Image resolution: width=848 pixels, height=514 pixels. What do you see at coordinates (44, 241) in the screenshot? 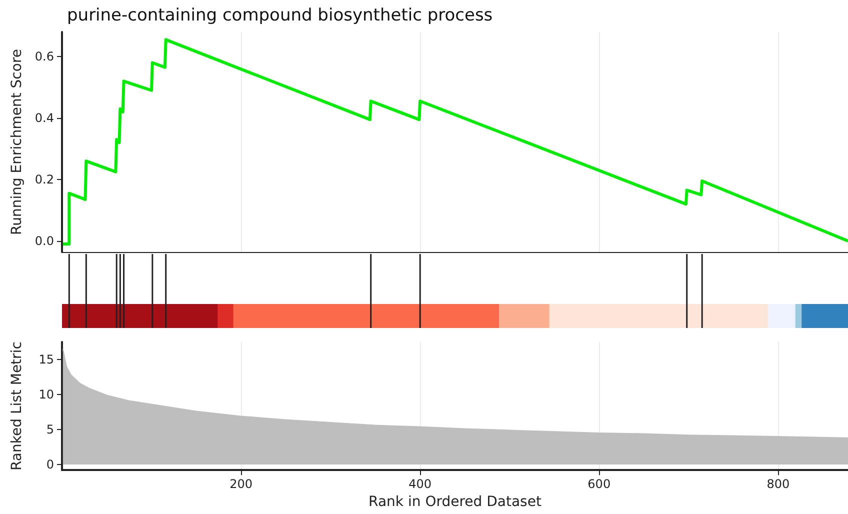
I see `y-tick-label: 0.0` at bounding box center [44, 241].